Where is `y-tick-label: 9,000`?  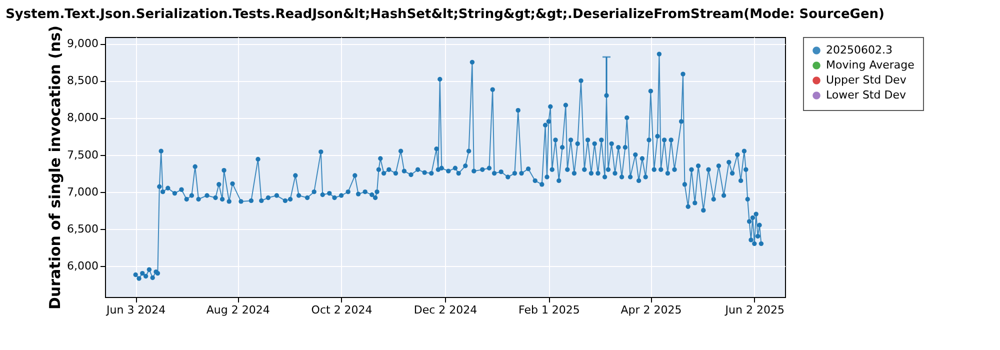
y-tick-label: 9,000 is located at coordinates (82, 43).